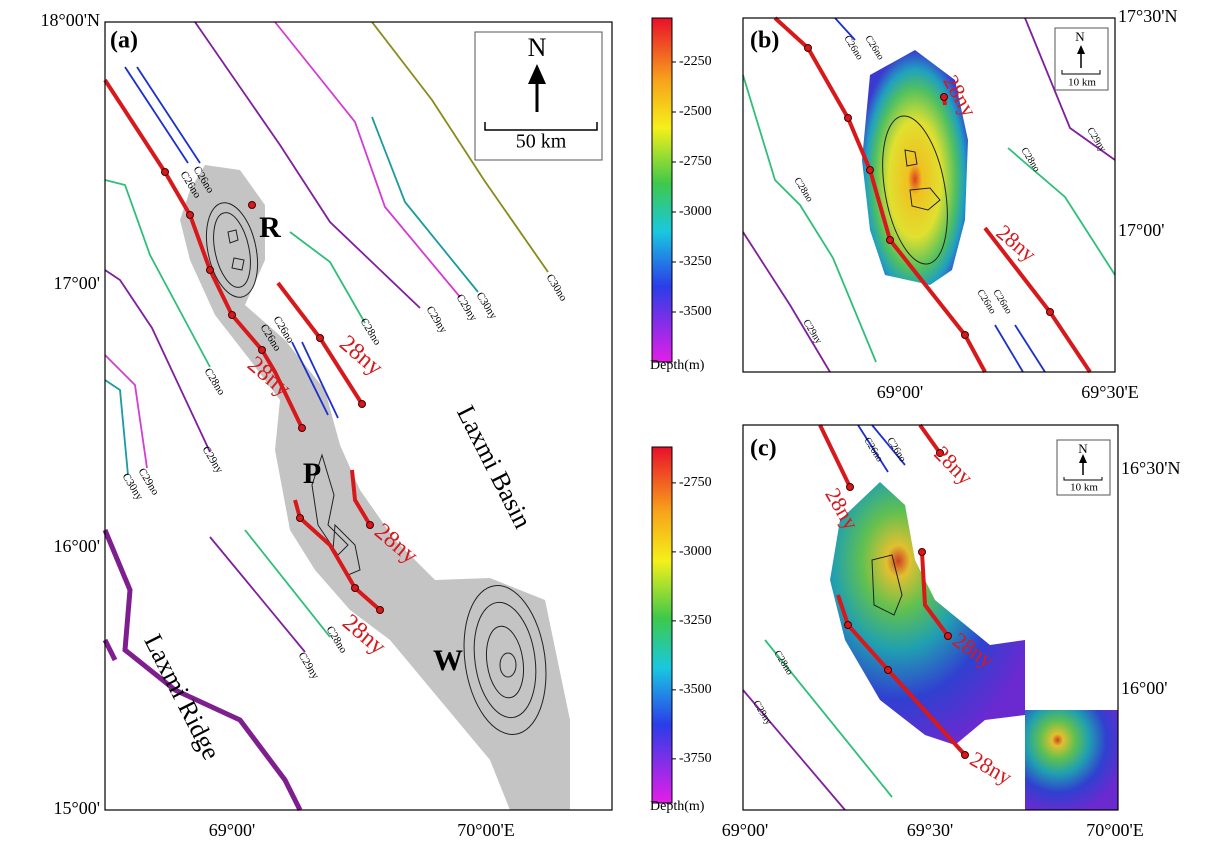 The image size is (1221, 852). What do you see at coordinates (1150, 468) in the screenshot?
I see `latitude-label: 16°30'N` at bounding box center [1150, 468].